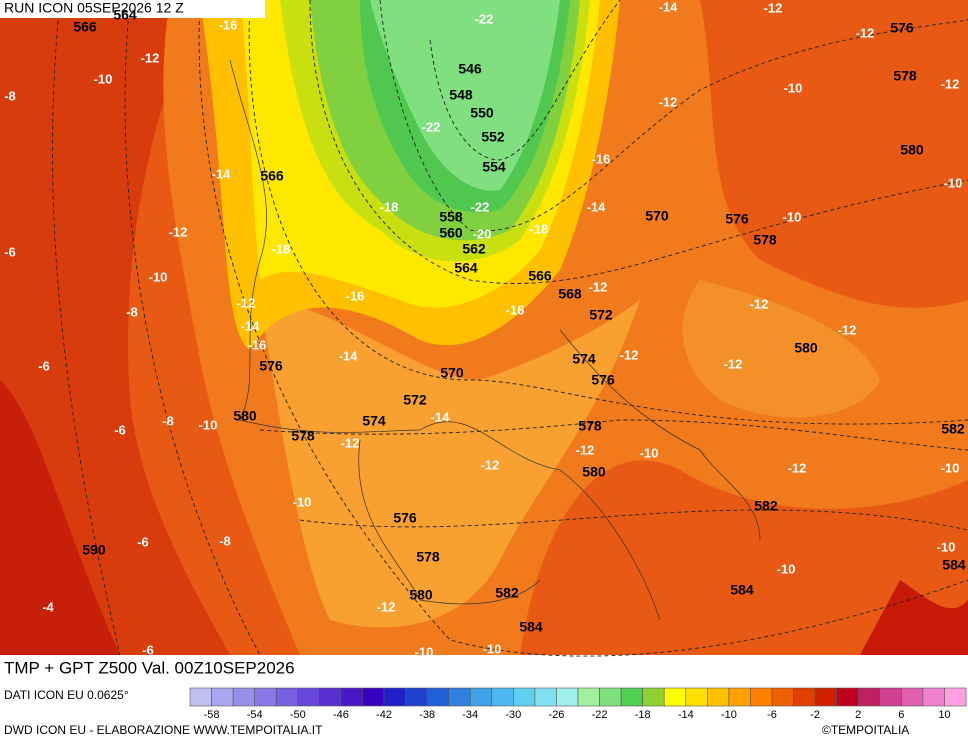 This screenshot has width=968, height=750. Describe the element at coordinates (858, 715) in the screenshot. I see `colorbar-tick-label: 2` at that location.